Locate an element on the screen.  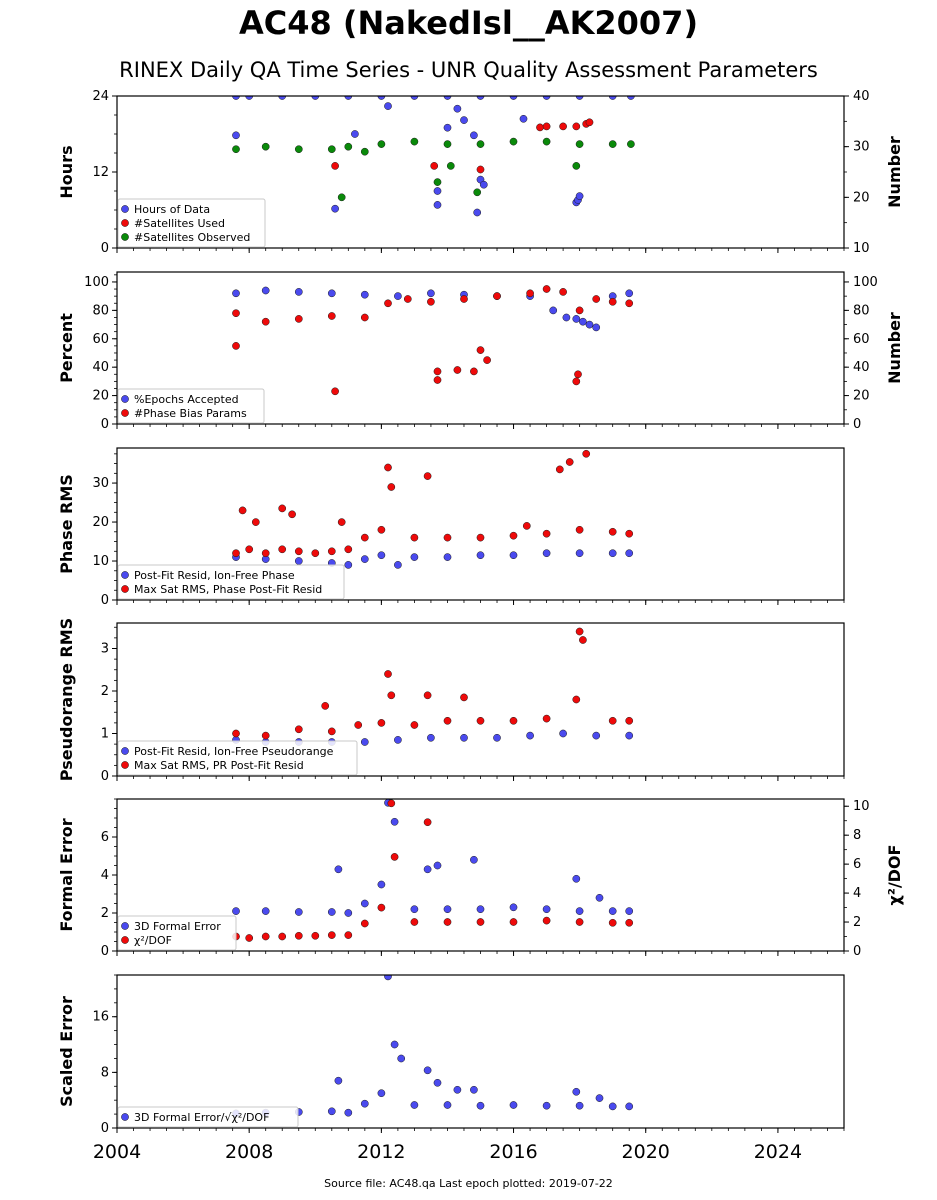
y2-tick-label: 10 is located at coordinates (861, 248).